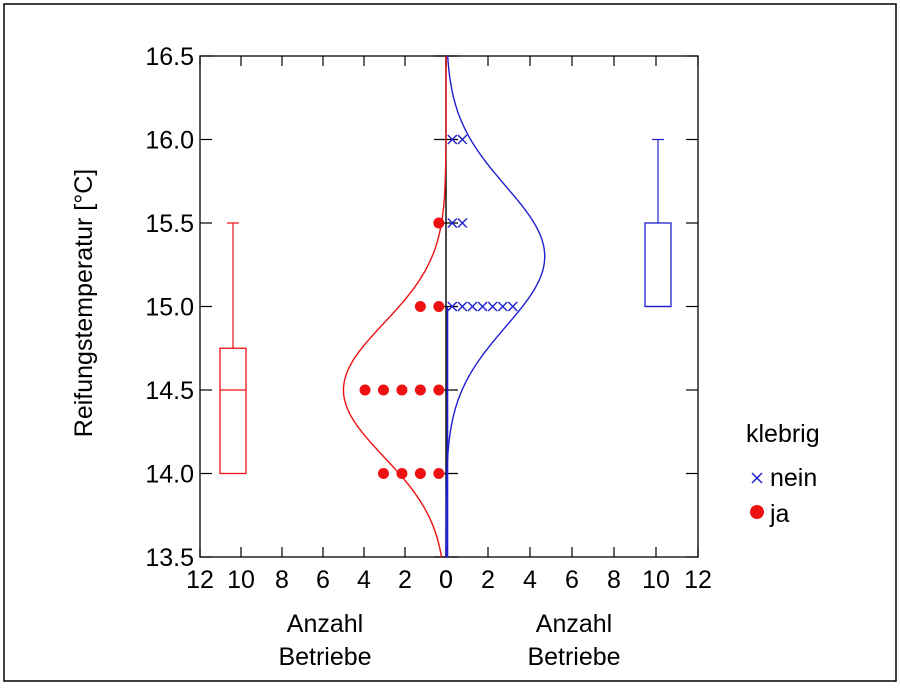 The width and height of the screenshot is (900, 690). I want to click on x-tick-label-right: 8, so click(614, 580).